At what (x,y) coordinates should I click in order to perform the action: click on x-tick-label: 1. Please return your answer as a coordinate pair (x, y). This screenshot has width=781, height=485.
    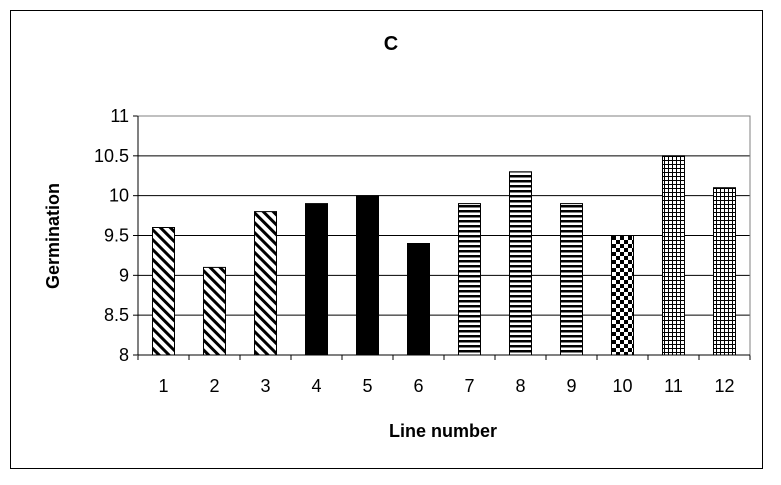
    Looking at the image, I should click on (163, 386).